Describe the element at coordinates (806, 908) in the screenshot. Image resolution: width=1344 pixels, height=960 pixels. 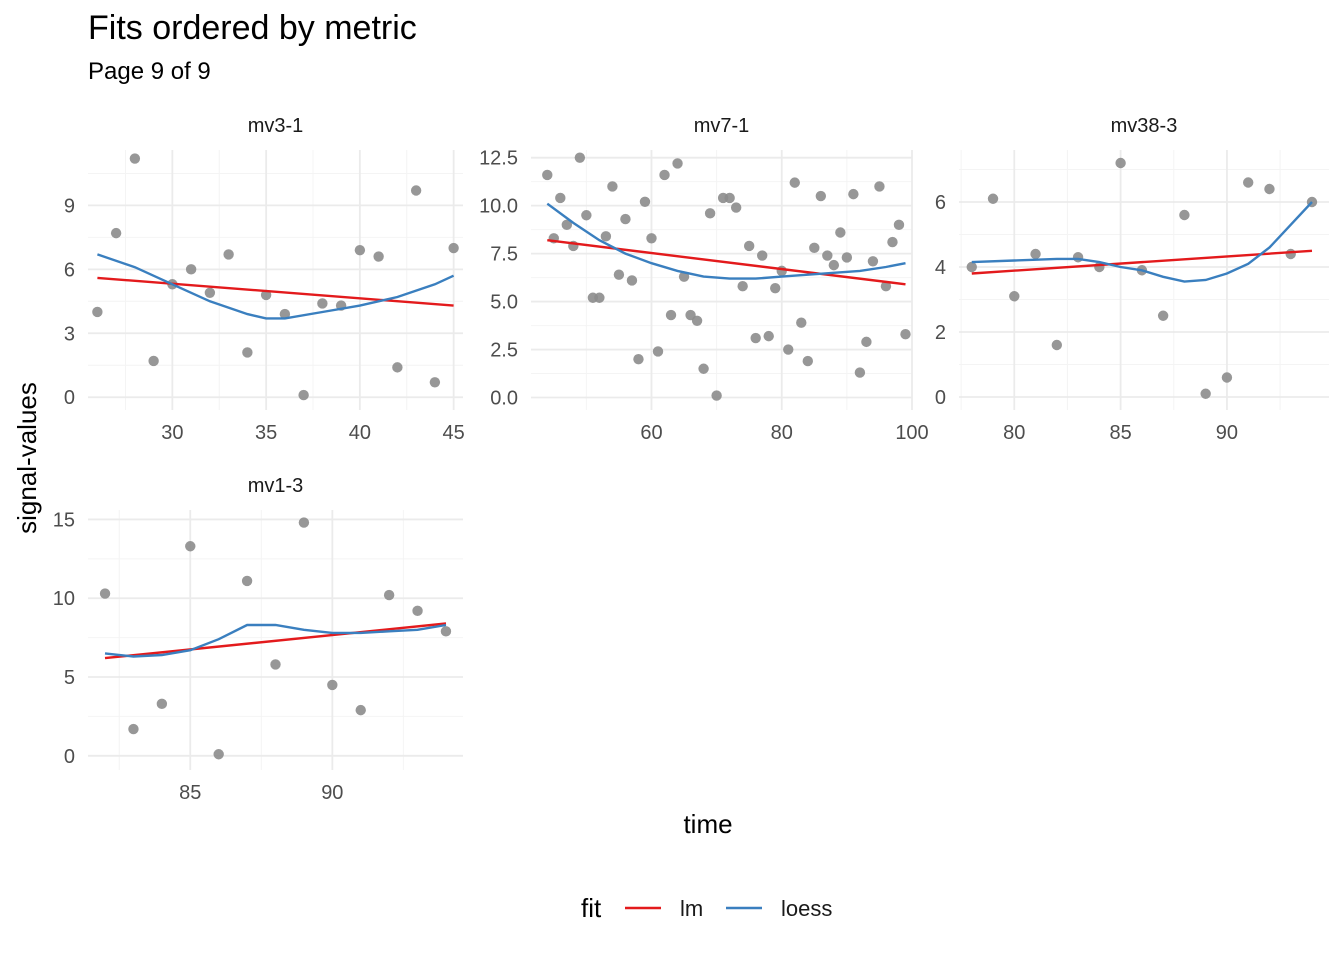
I see `legend-label-loess: loess` at that location.